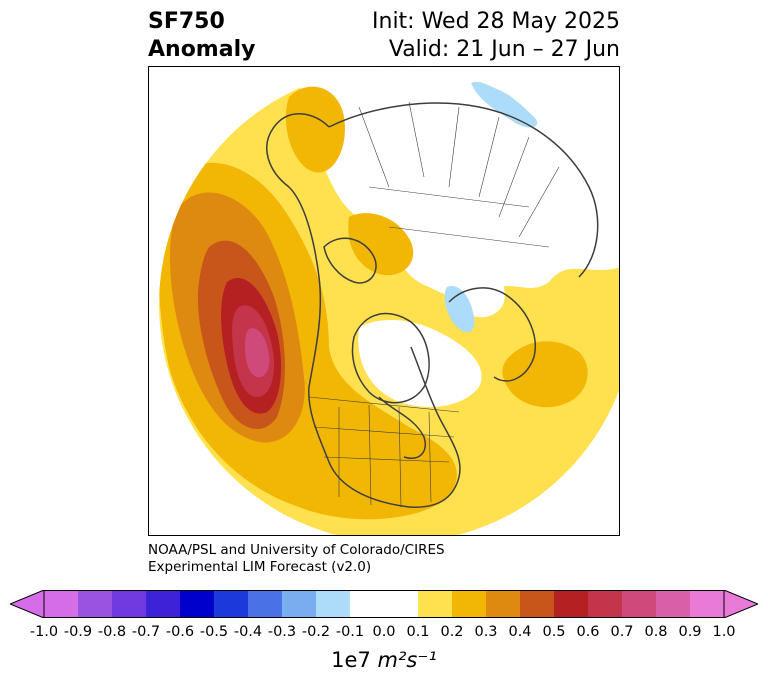 This screenshot has width=768, height=688. What do you see at coordinates (740, 604) in the screenshot?
I see `colorbar-extend-high` at bounding box center [740, 604].